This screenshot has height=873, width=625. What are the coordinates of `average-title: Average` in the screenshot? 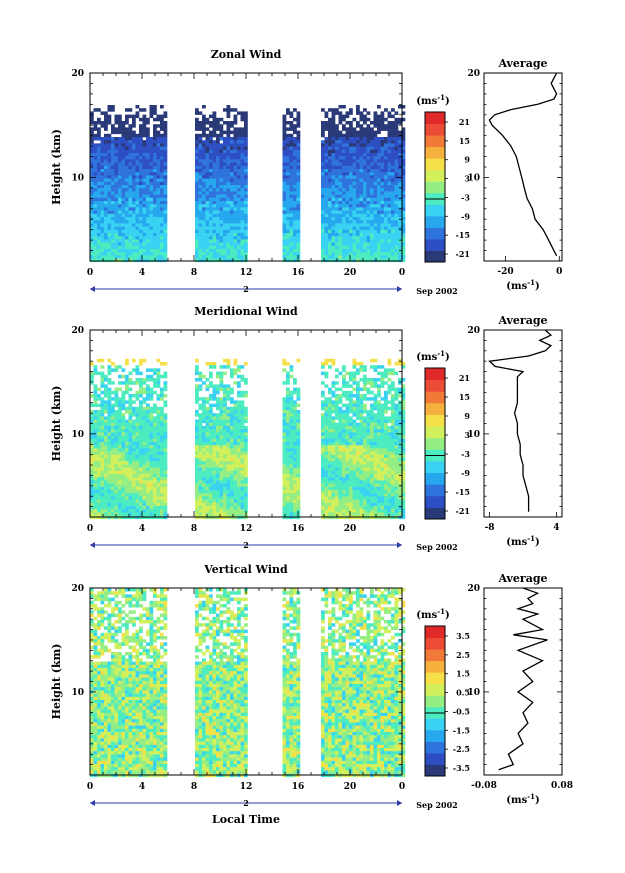 It's located at (522, 63).